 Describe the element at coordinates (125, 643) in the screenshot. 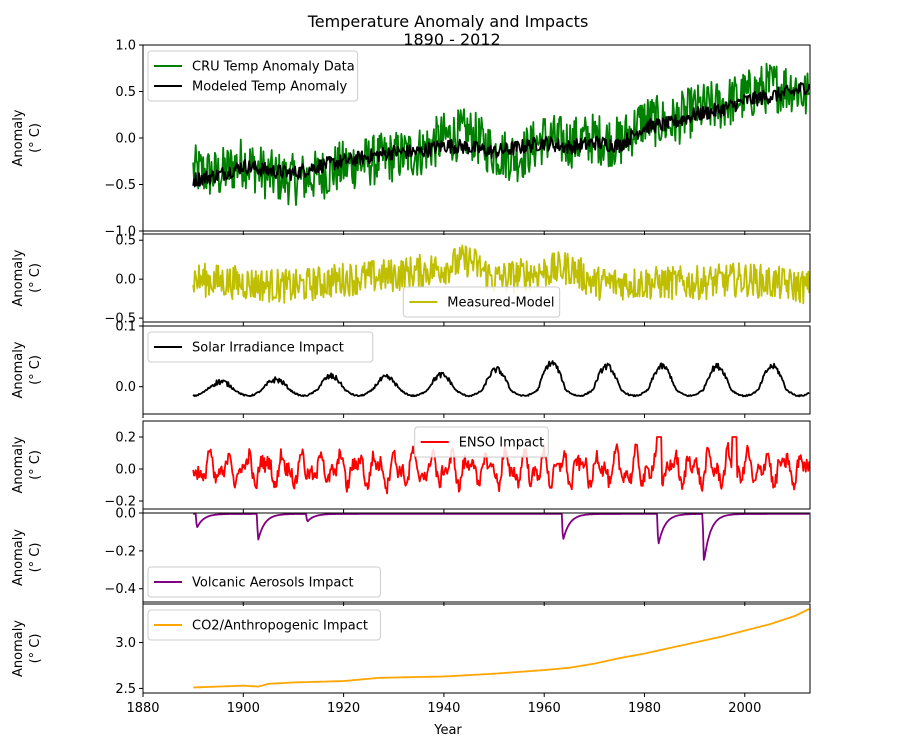

I see `y-tick-label: 3.0` at that location.